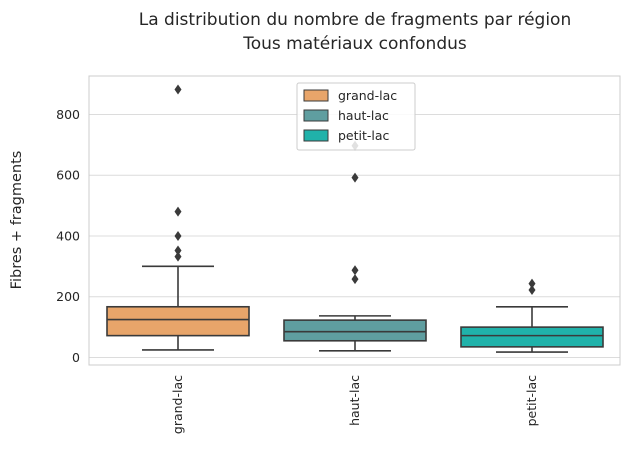 The image size is (630, 470). Describe the element at coordinates (68, 114) in the screenshot. I see `y-tick-label-800: 800` at that location.